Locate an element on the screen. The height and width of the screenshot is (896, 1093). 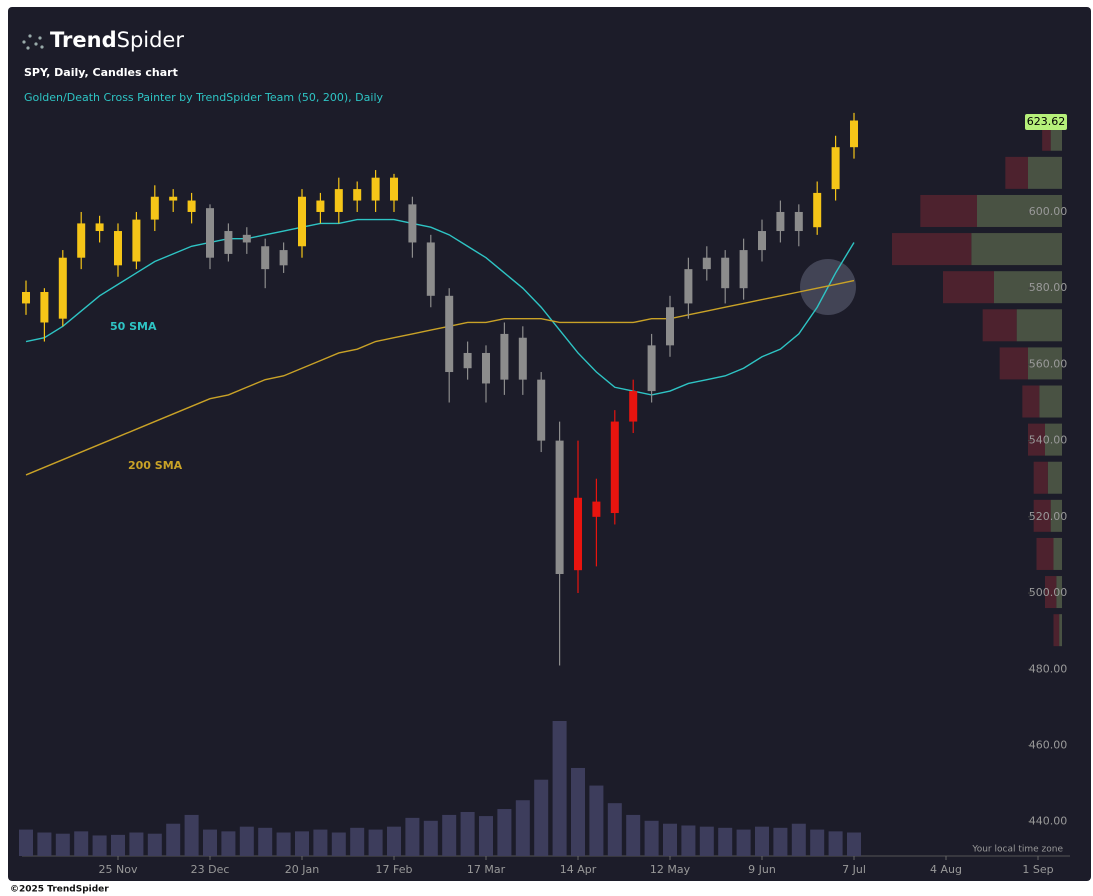
x-tick-label: 12 May is located at coordinates (670, 869).